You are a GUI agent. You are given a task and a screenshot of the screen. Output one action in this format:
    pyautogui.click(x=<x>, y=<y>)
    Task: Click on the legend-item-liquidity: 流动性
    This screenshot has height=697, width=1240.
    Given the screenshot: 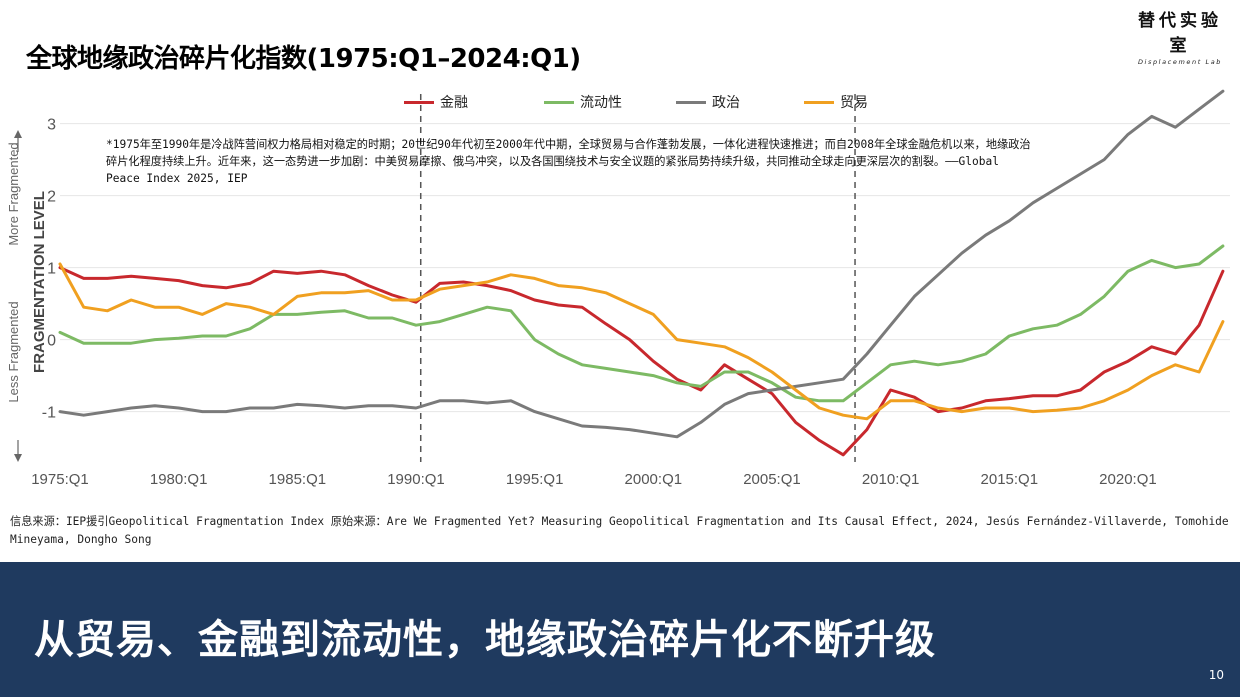 What is the action you would take?
    pyautogui.click(x=583, y=102)
    